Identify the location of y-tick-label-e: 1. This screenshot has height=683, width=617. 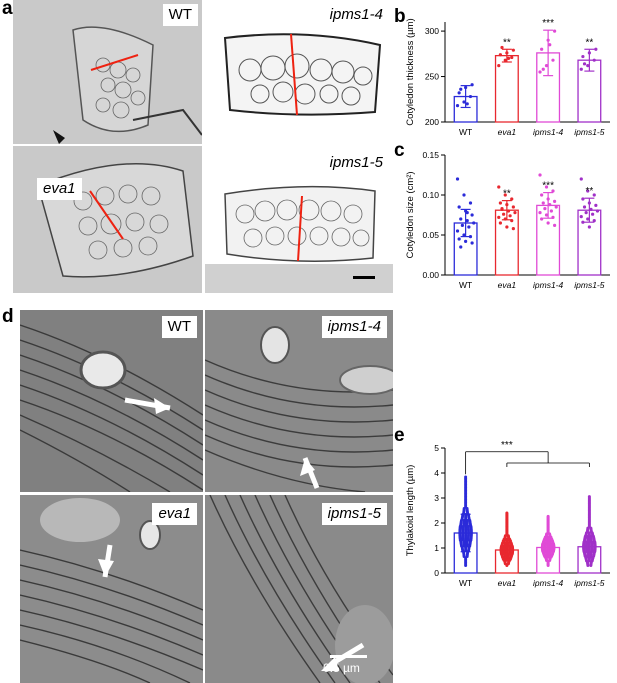
(436, 548).